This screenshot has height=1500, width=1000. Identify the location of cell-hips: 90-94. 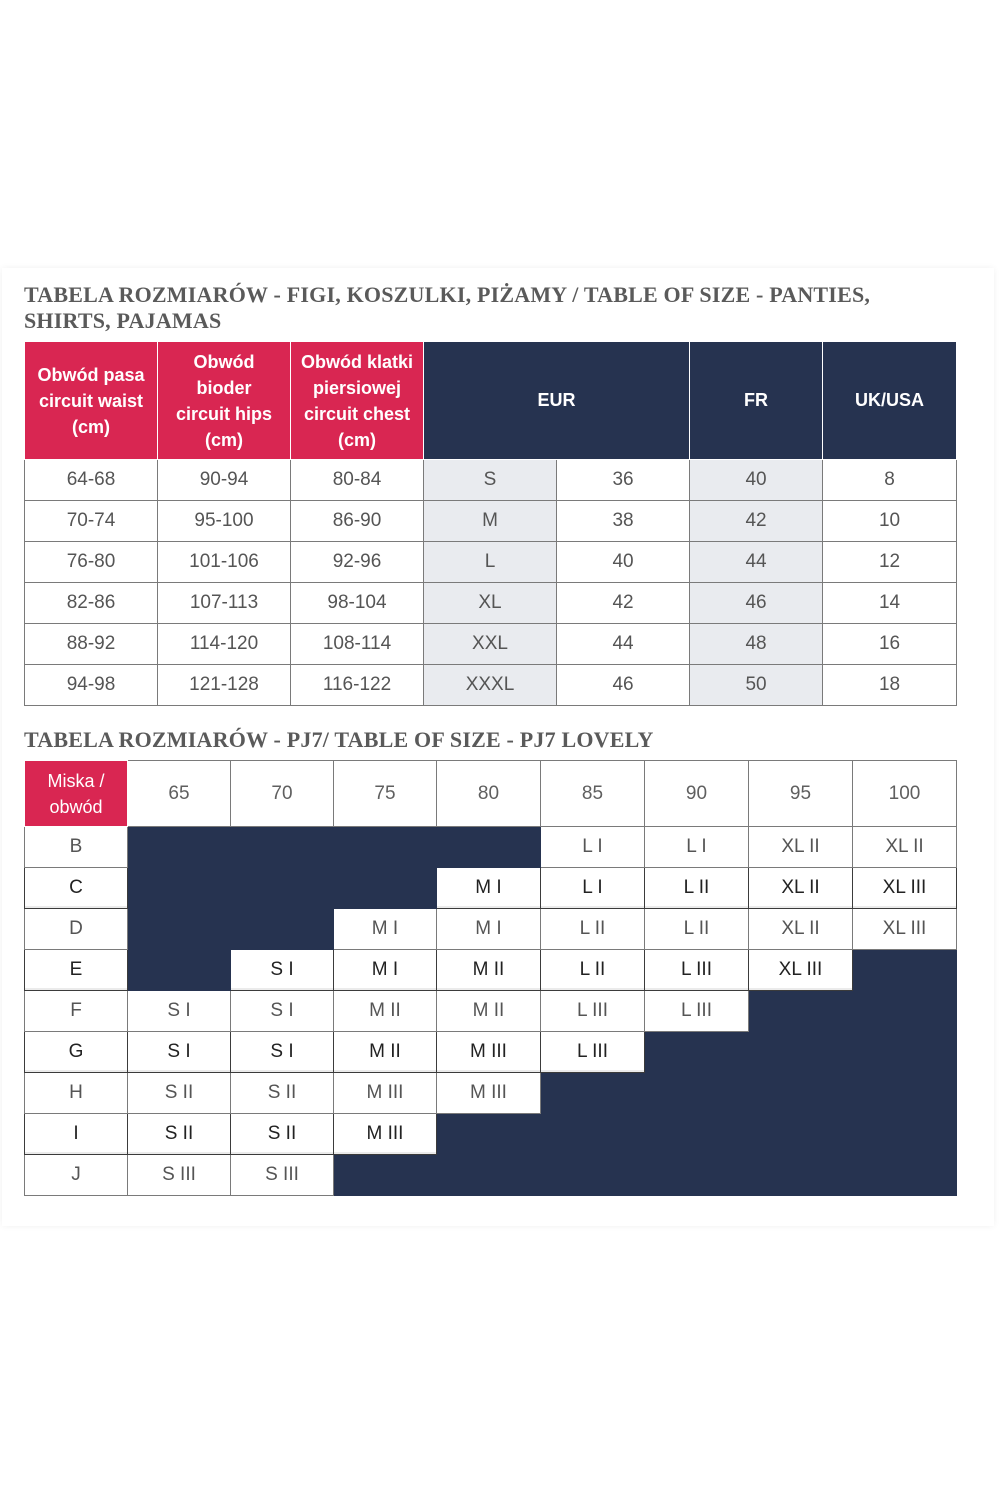
(224, 480).